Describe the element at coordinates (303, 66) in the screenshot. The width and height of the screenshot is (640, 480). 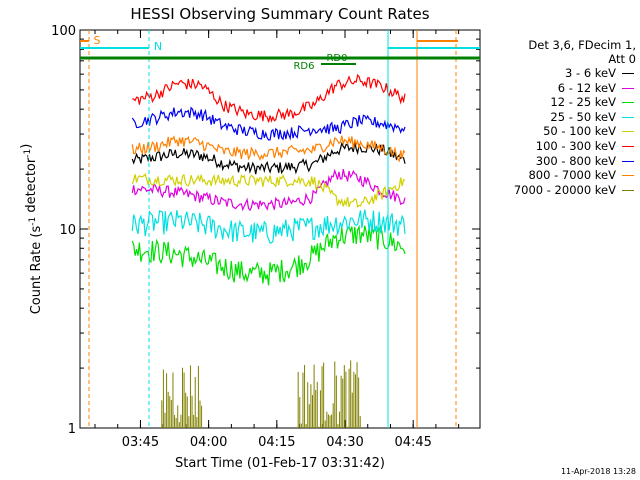
I see `rd6-label: RD6` at that location.